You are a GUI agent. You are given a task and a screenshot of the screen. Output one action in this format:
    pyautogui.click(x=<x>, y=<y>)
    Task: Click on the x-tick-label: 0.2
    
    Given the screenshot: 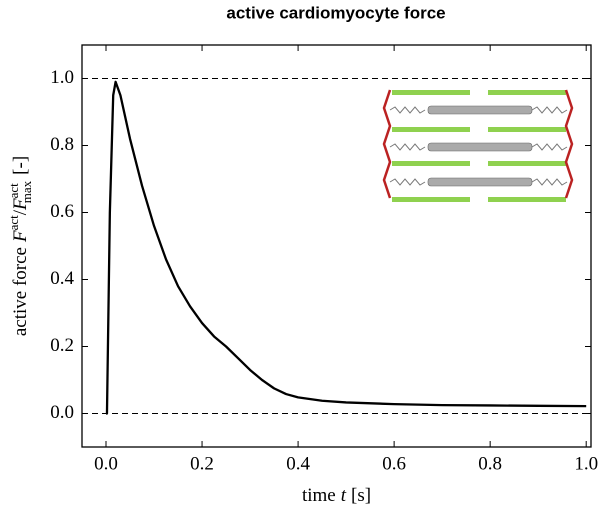 What is the action you would take?
    pyautogui.click(x=202, y=463)
    